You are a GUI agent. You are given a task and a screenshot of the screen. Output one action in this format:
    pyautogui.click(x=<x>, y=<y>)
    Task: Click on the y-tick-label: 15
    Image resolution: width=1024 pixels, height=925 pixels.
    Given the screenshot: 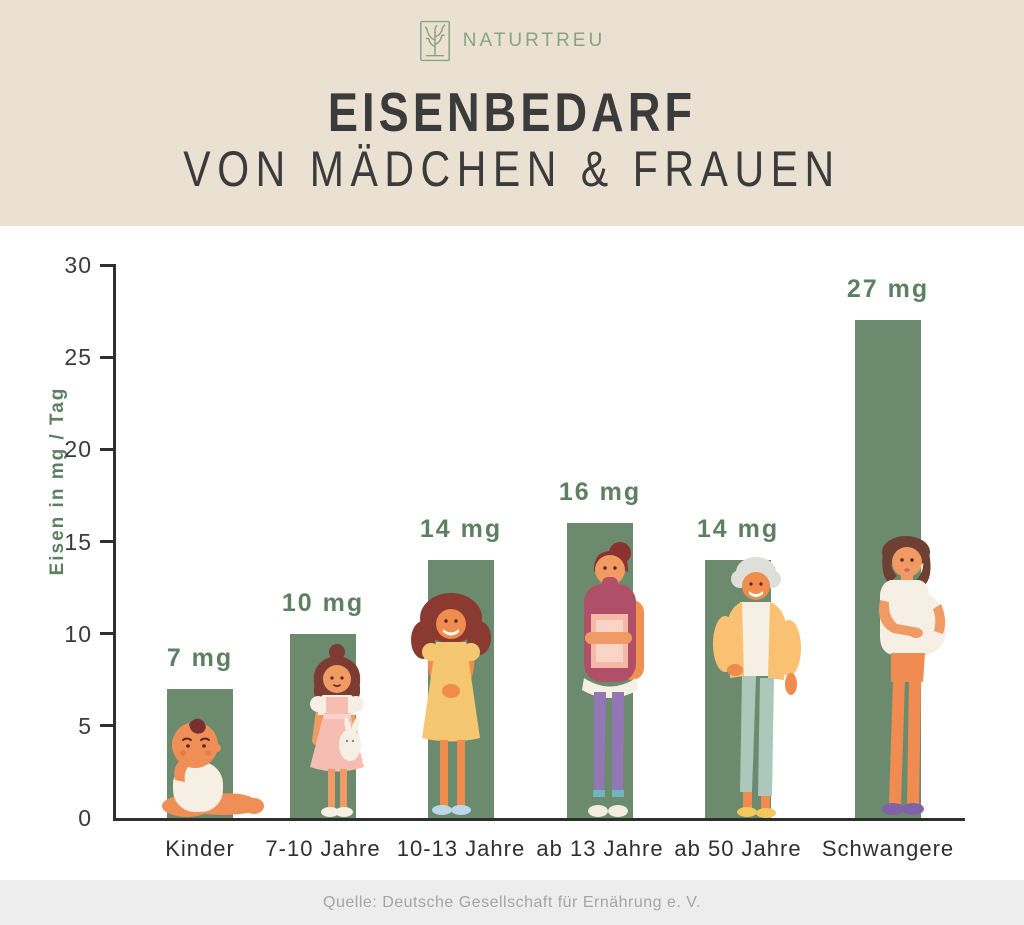 What is the action you would take?
    pyautogui.click(x=78, y=541)
    